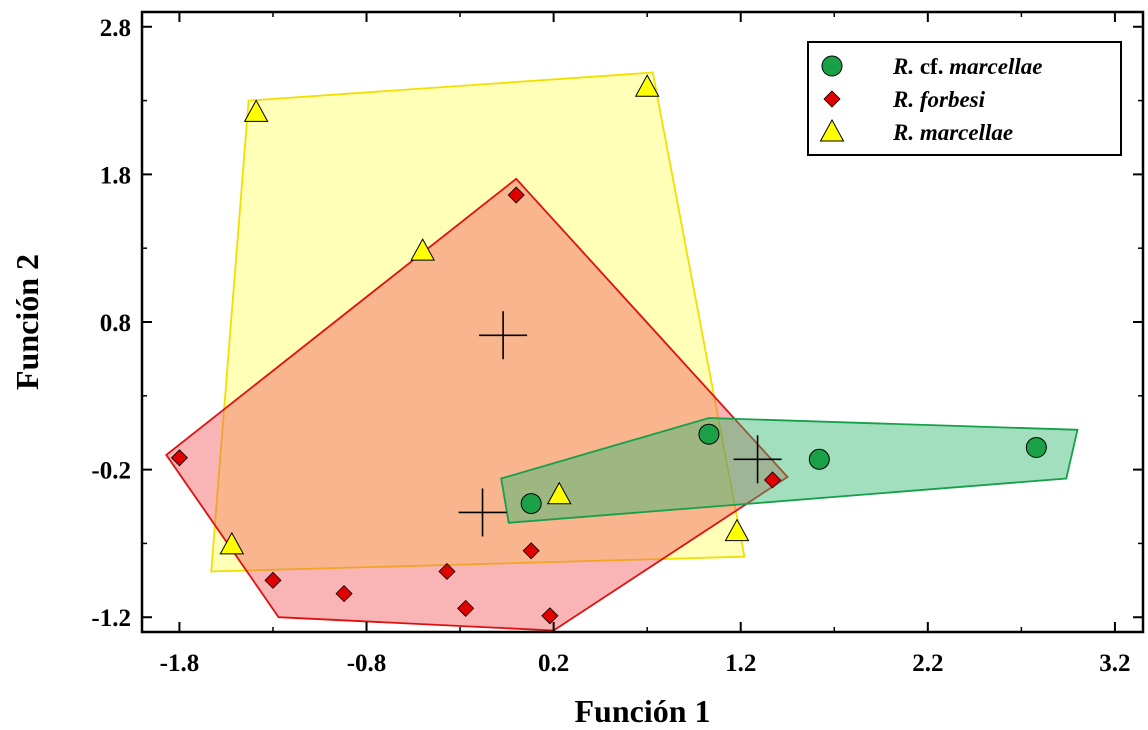  I want to click on legend-marker-triangle, so click(832, 130).